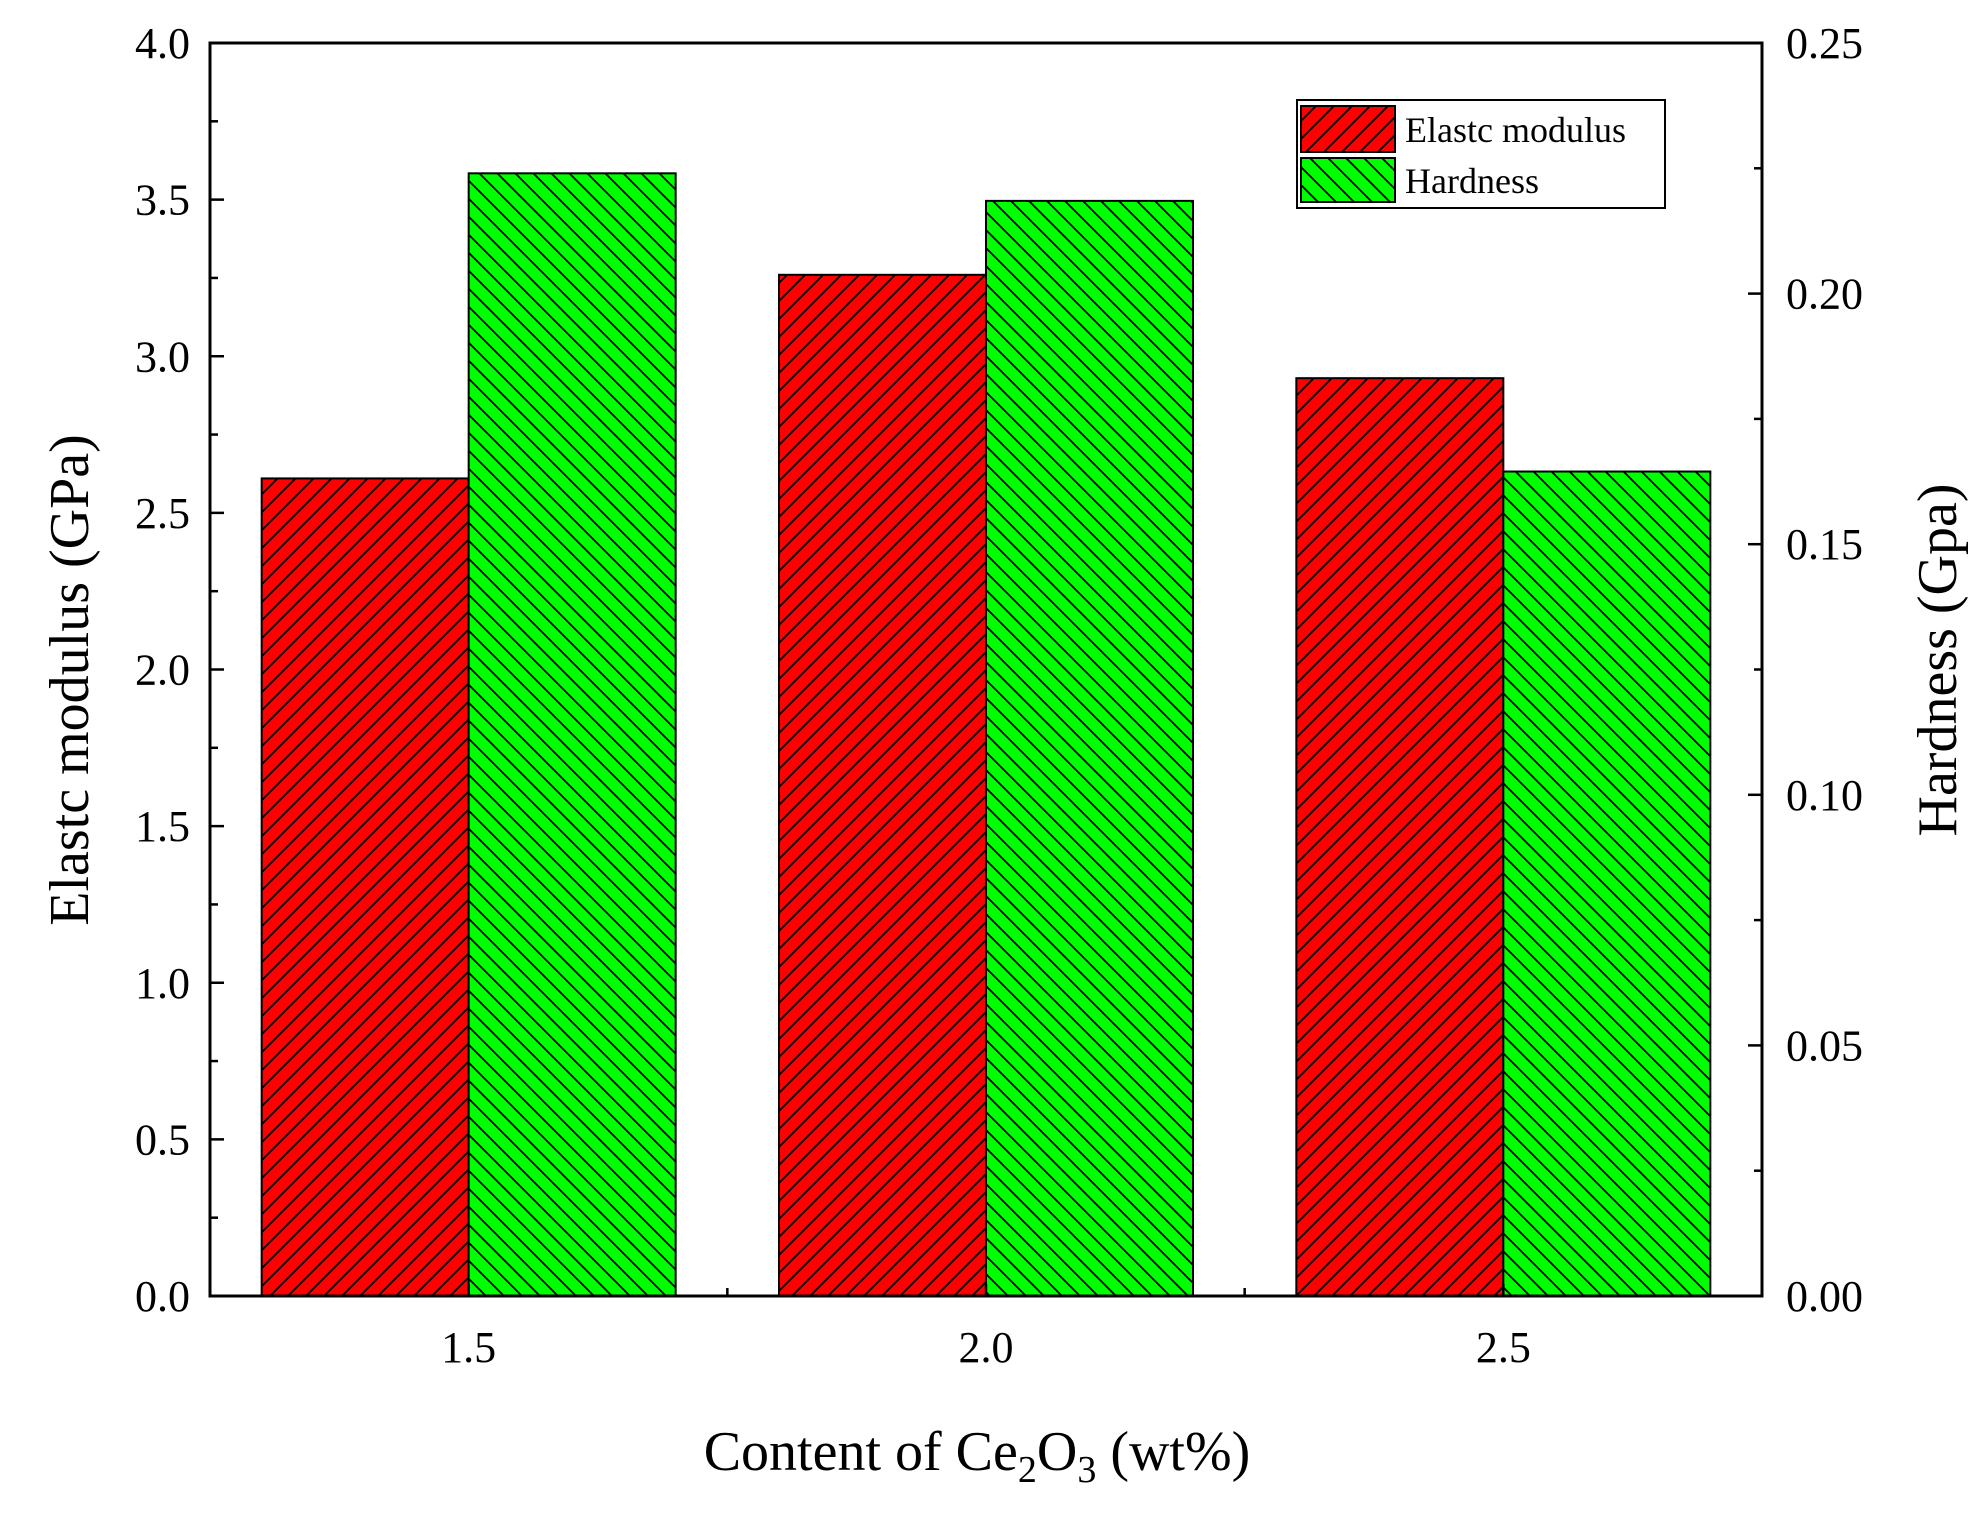 Image resolution: width=1980 pixels, height=1514 pixels. Describe the element at coordinates (162, 356) in the screenshot. I see `y-left-tick-label: 3.0` at that location.